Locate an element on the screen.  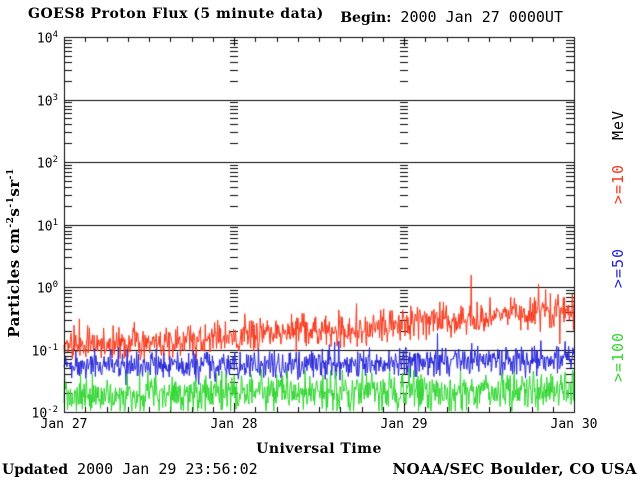
updated-label: Updated is located at coordinates (35, 470).